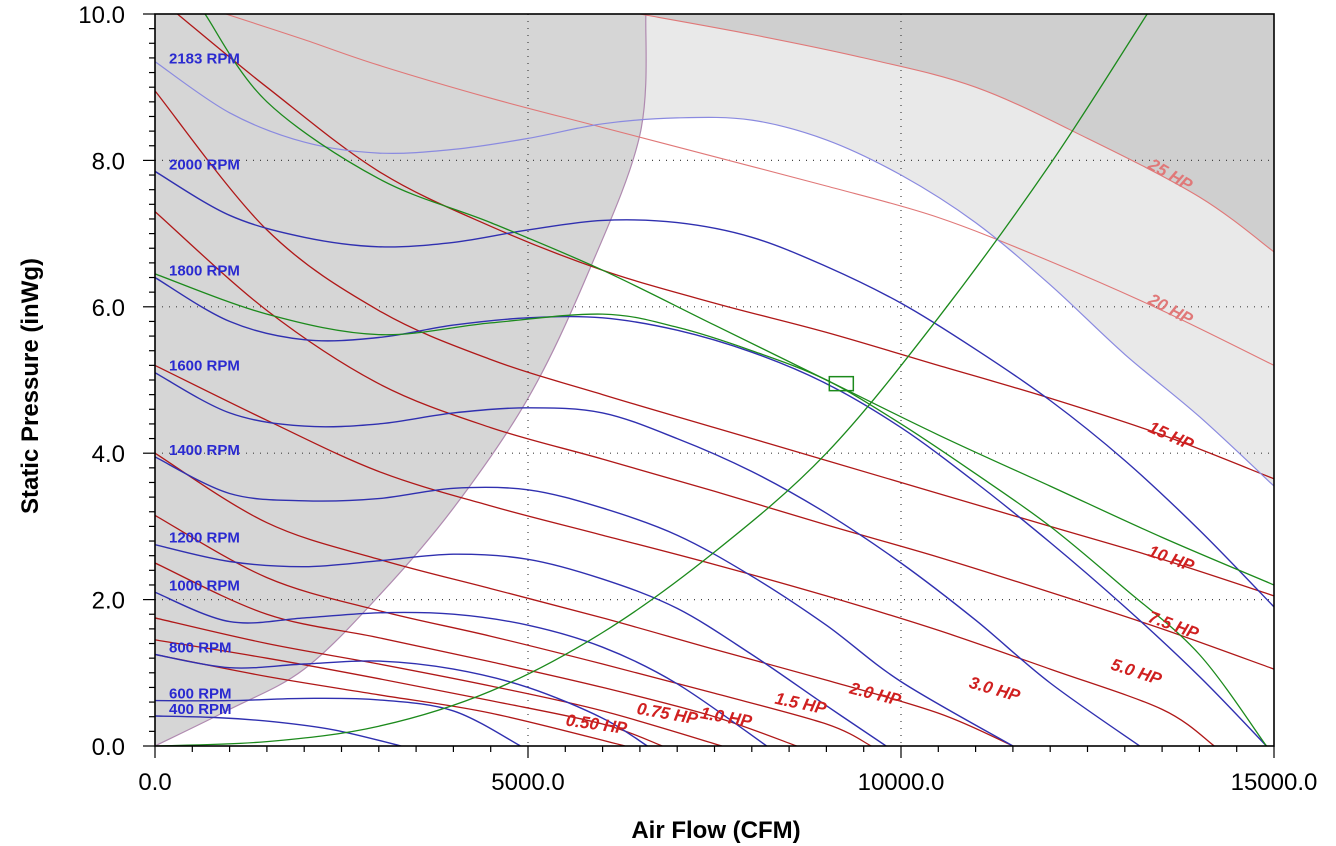 This screenshot has width=1336, height=846. I want to click on rpm-curve-label: 2000 RPM, so click(204, 164).